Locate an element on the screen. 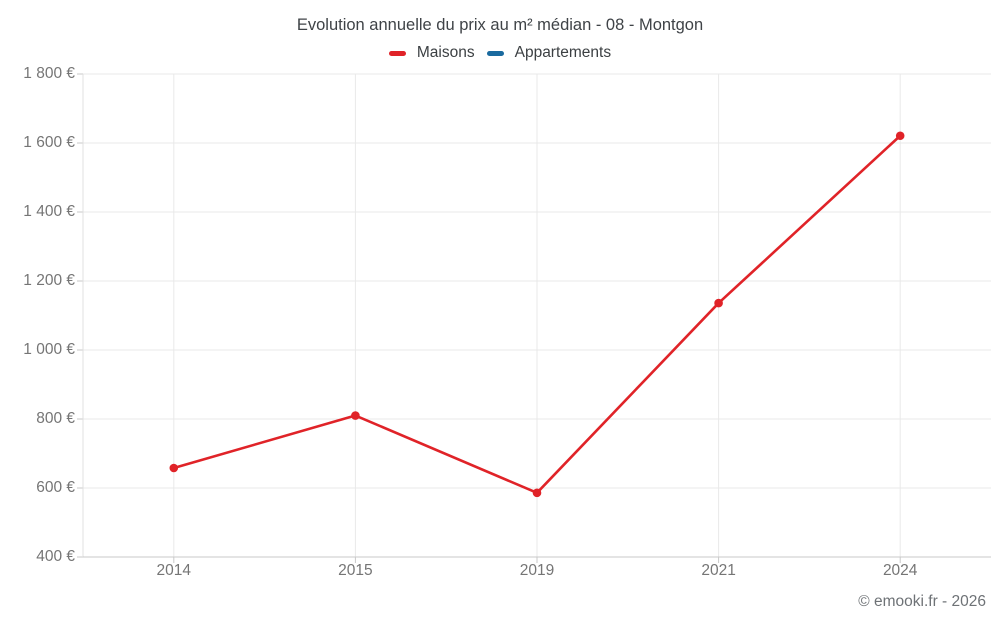 The height and width of the screenshot is (625, 1000). legend-swatch-appartements is located at coordinates (495, 53).